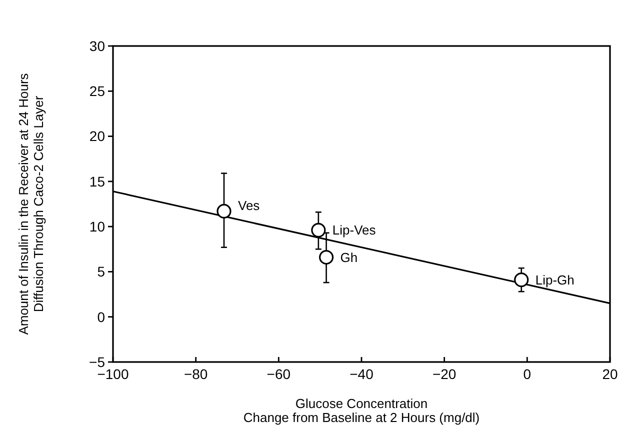  Describe the element at coordinates (101, 272) in the screenshot. I see `y-tick-label: 5` at that location.